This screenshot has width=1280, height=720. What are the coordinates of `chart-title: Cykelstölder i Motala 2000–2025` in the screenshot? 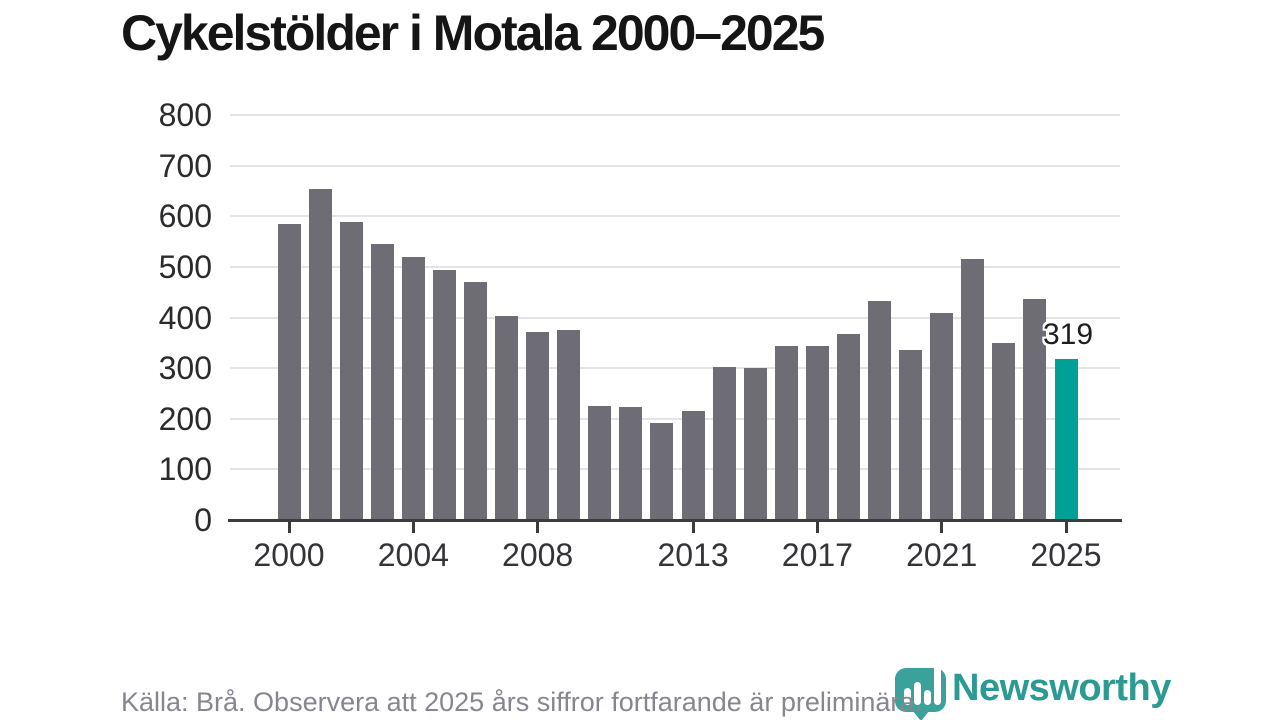 It's located at (473, 33).